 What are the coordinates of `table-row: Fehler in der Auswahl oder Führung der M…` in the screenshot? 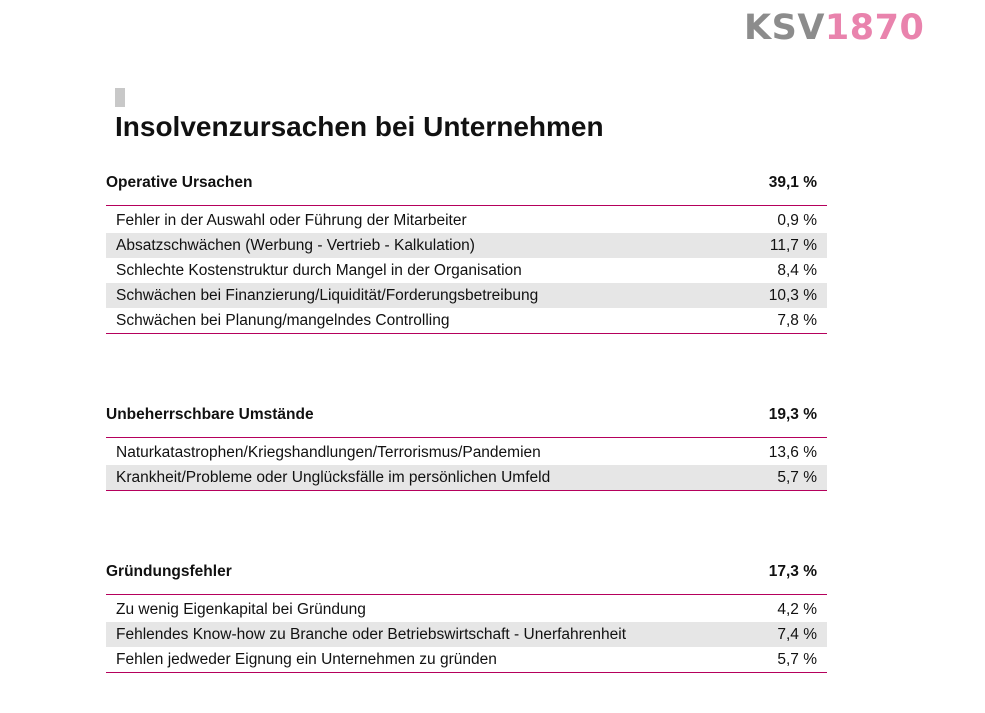 It's located at (466, 220).